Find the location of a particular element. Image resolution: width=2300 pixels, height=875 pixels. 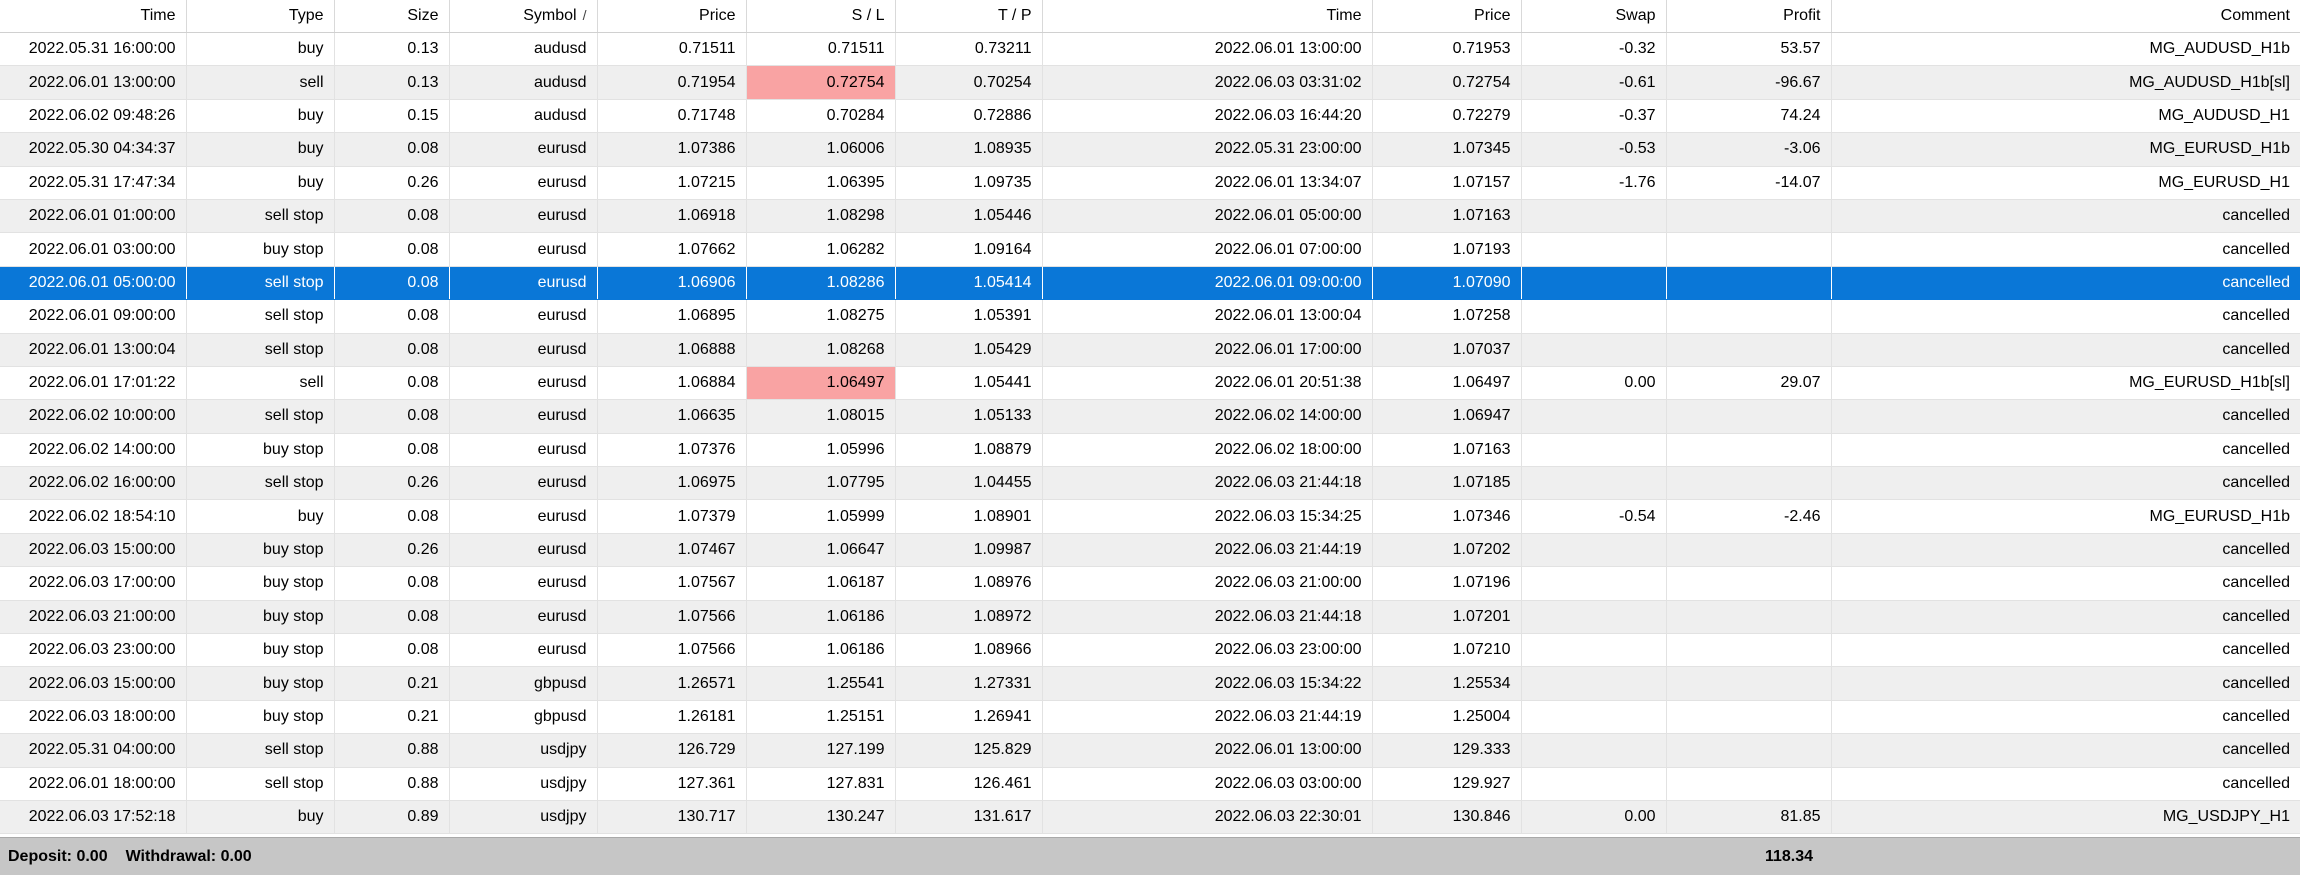

cell-open-time: 2022.05.31 17:47:34 is located at coordinates (93, 183).